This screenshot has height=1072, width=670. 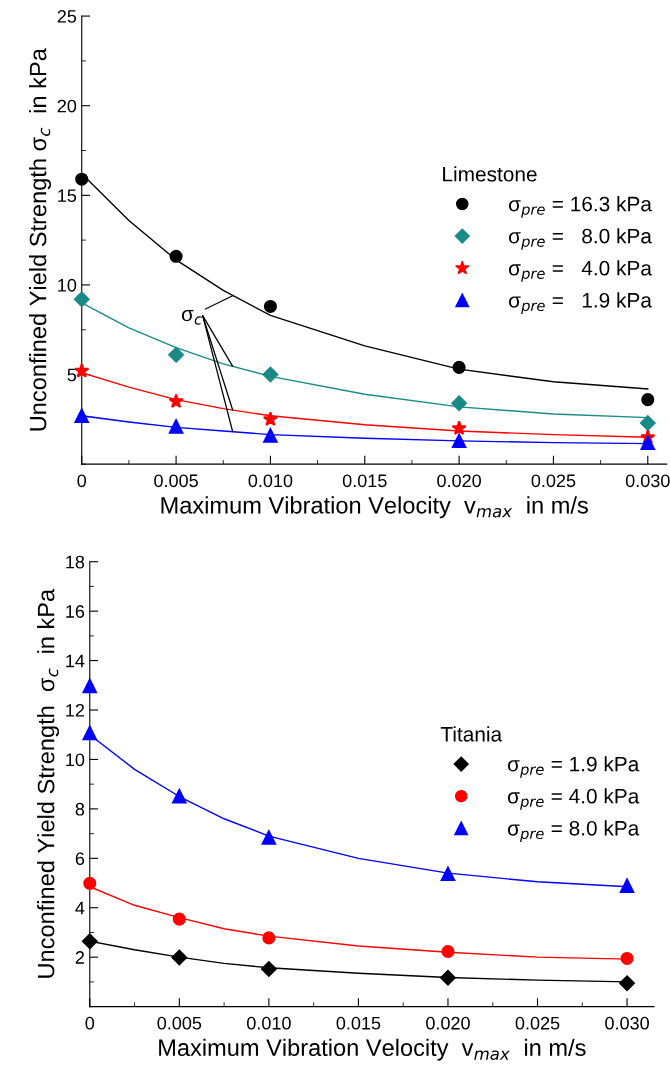 I want to click on y-tick-label: 14, so click(x=75, y=661).